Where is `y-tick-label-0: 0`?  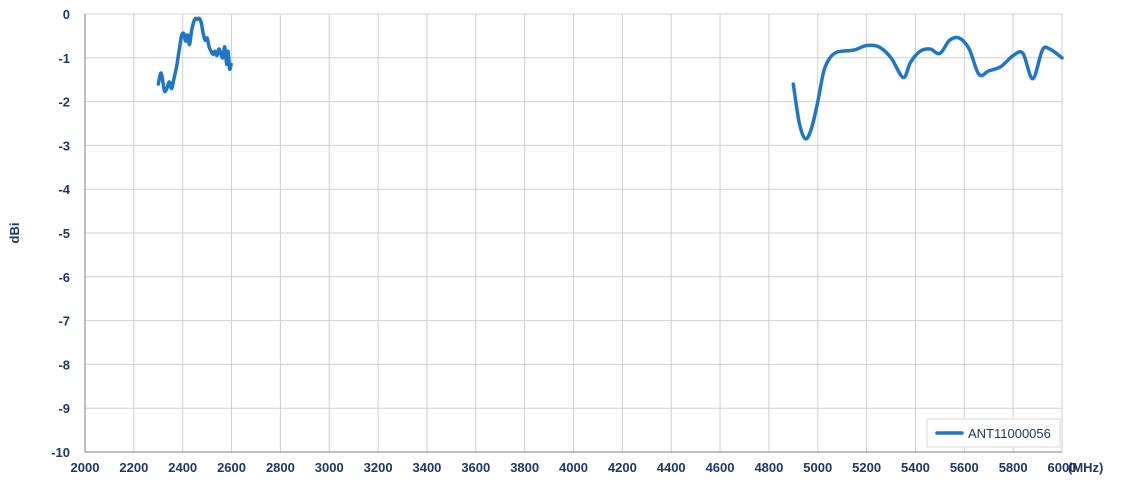
y-tick-label-0: 0 is located at coordinates (66, 14).